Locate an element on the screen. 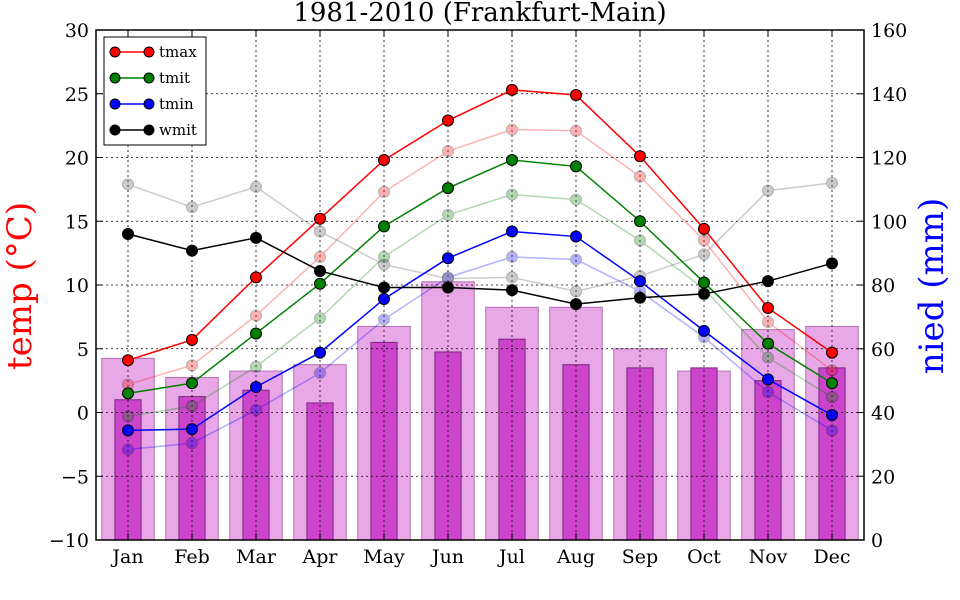  reference-wmit-point-mar is located at coordinates (256, 186).